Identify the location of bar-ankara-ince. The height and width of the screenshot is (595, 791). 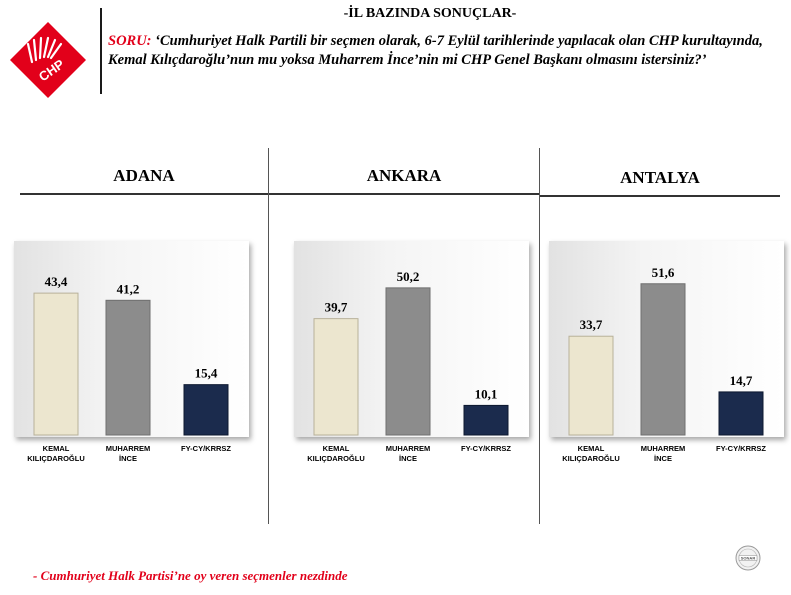
(408, 361).